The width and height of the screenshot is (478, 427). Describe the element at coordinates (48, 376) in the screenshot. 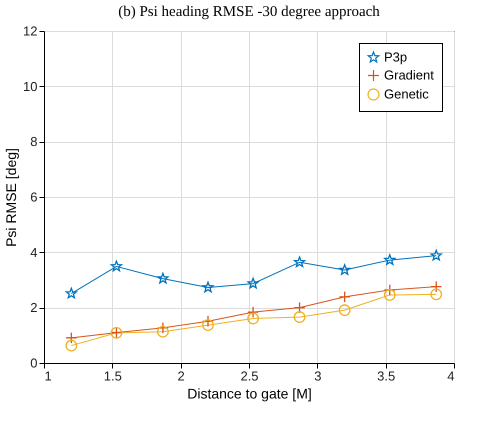

I see `x-tick-label: 1` at that location.